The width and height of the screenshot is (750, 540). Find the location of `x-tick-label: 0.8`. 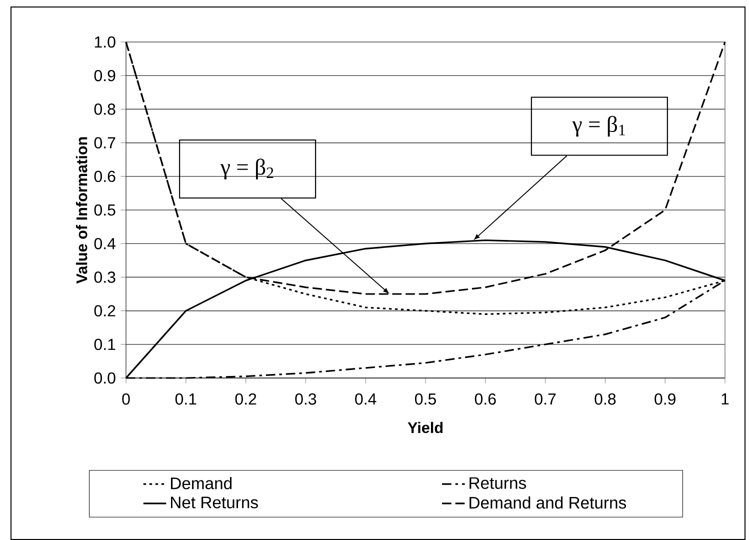

x-tick-label: 0.8 is located at coordinates (605, 399).